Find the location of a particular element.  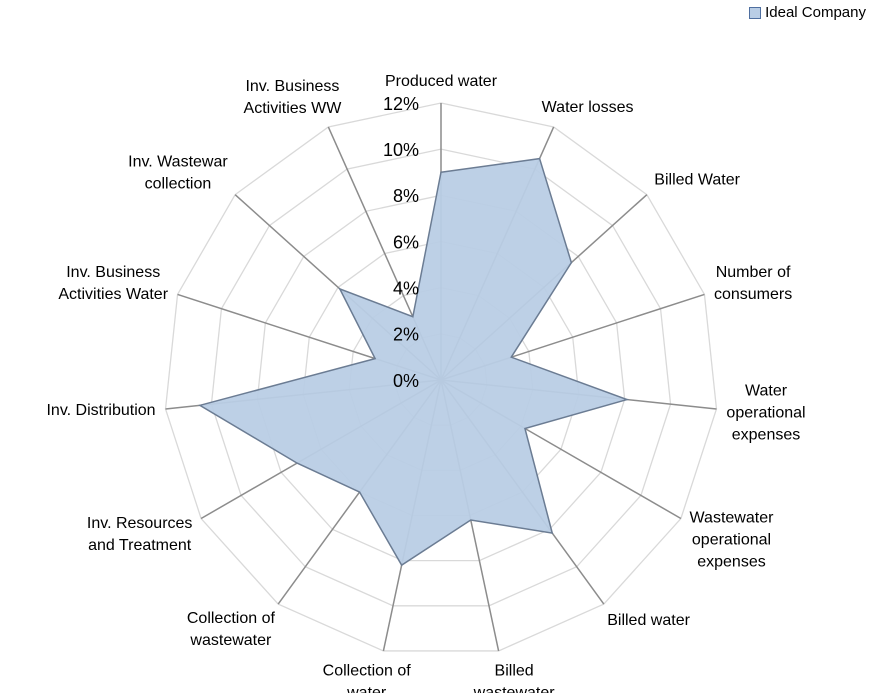

category-label: Collection of wastewater is located at coordinates (230, 629).